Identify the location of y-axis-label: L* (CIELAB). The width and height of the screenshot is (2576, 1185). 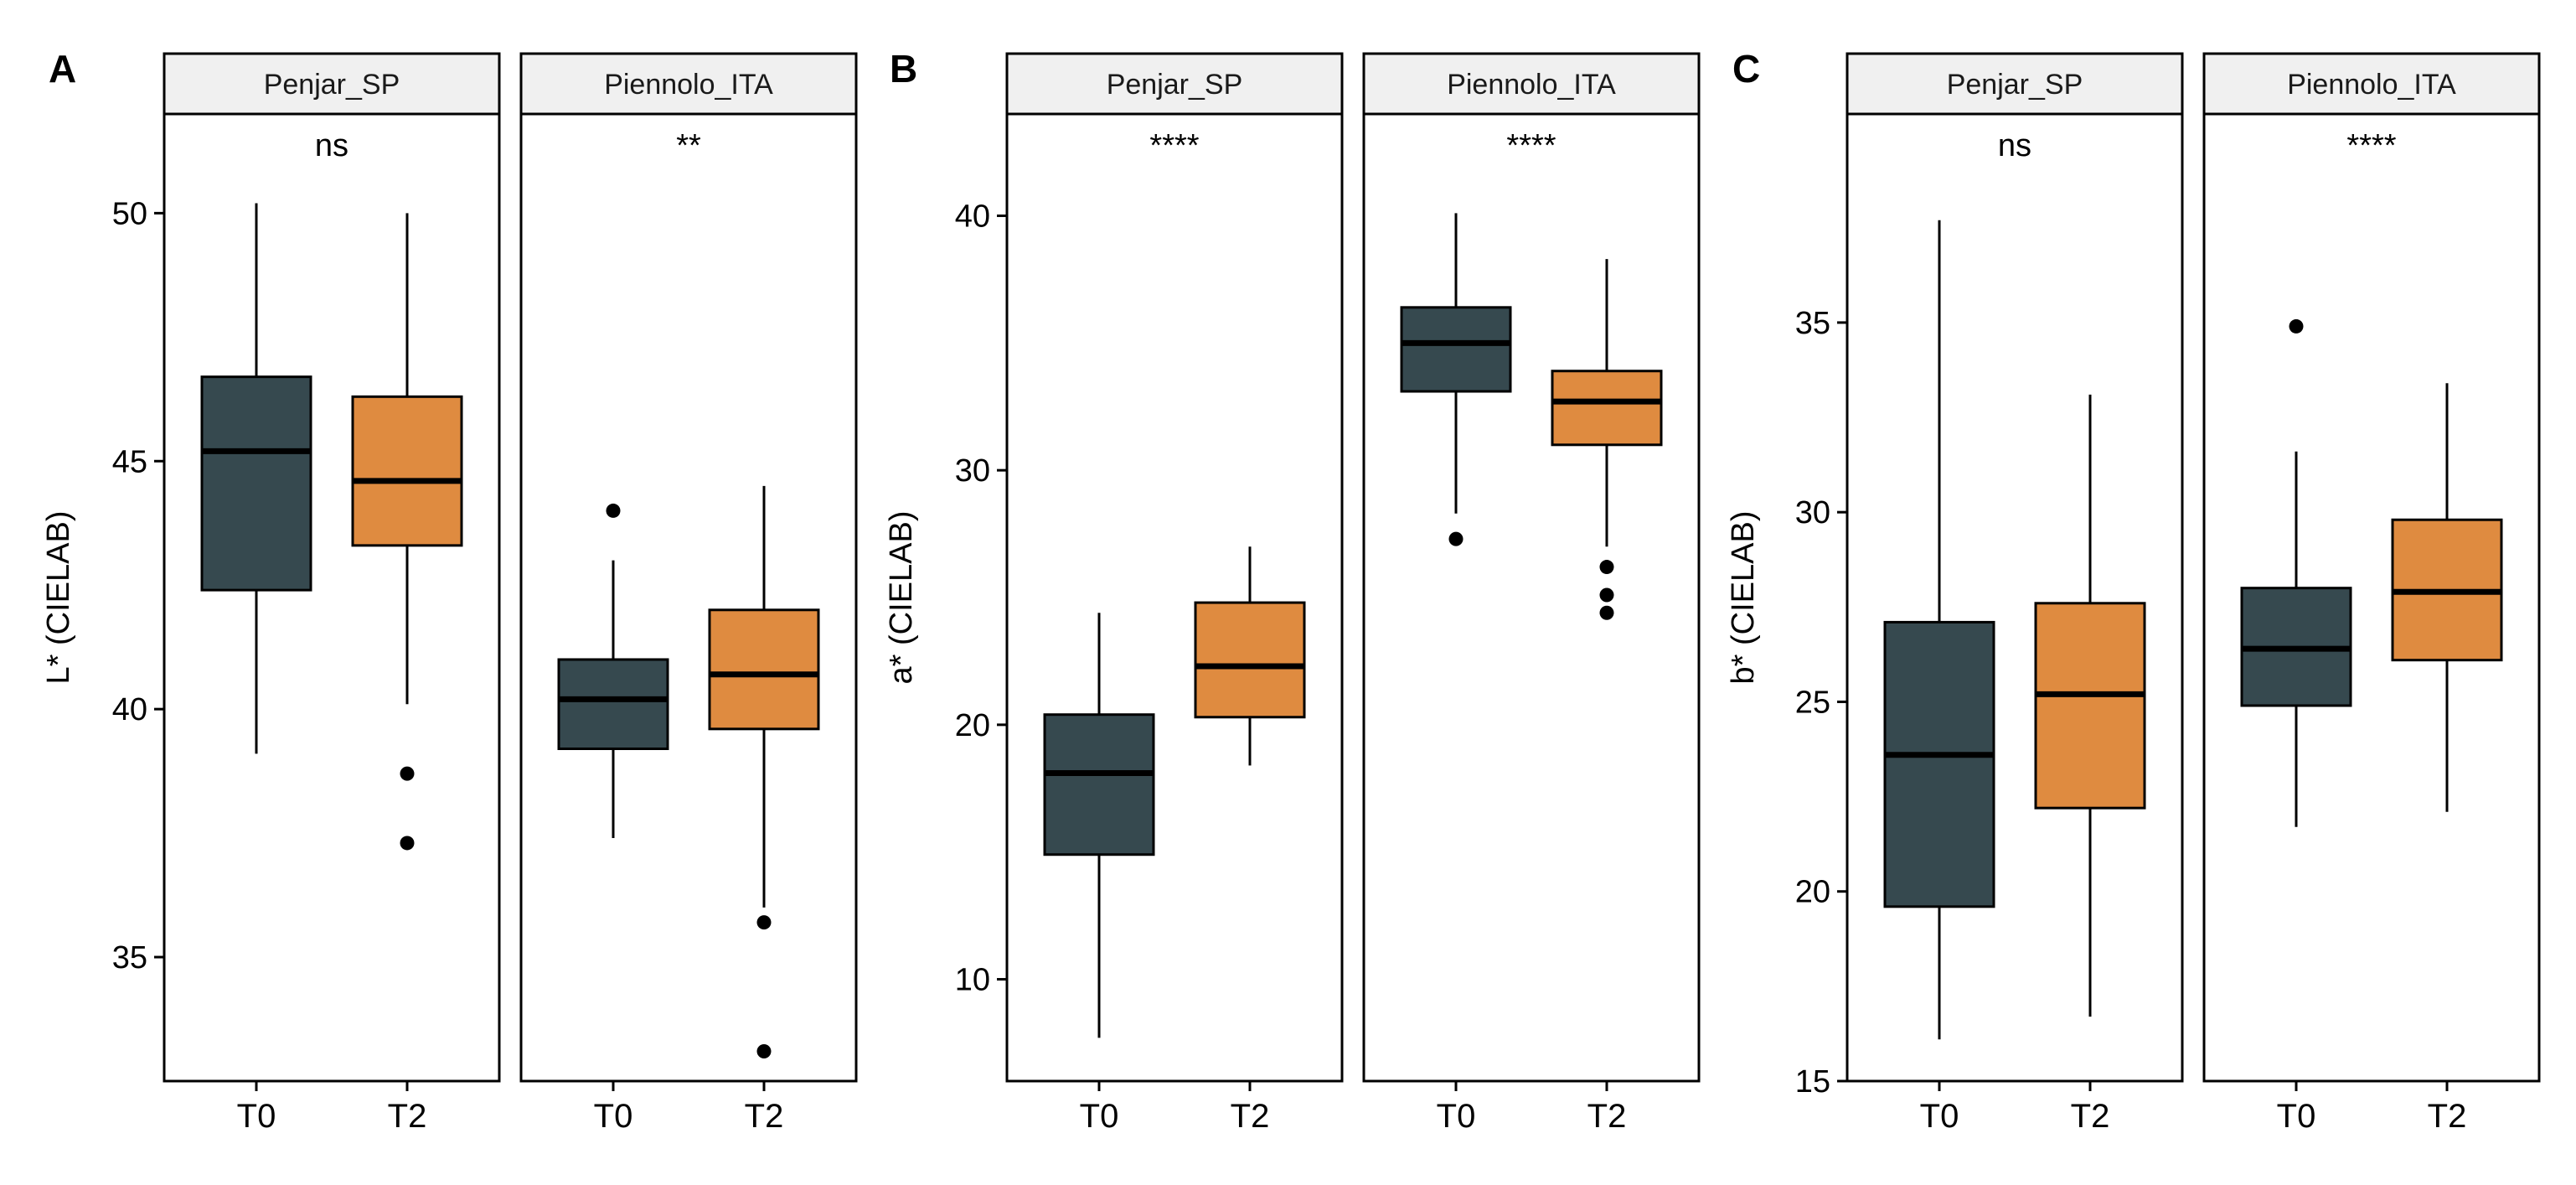
(58, 598).